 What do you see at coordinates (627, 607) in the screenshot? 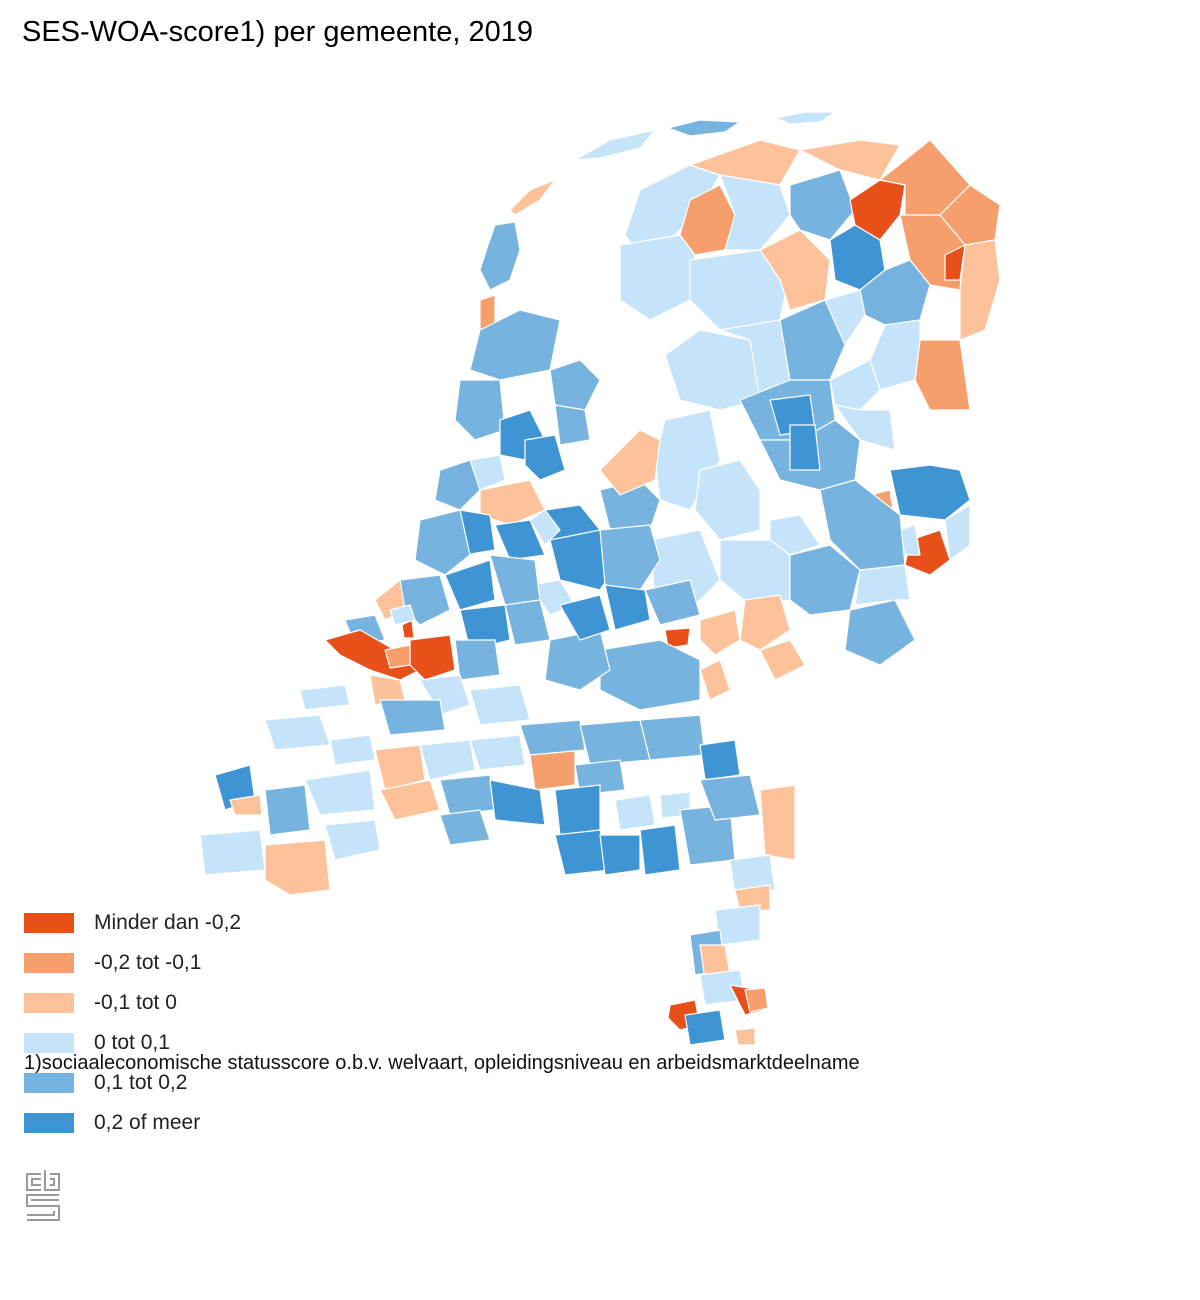
I see `region-zeist` at bounding box center [627, 607].